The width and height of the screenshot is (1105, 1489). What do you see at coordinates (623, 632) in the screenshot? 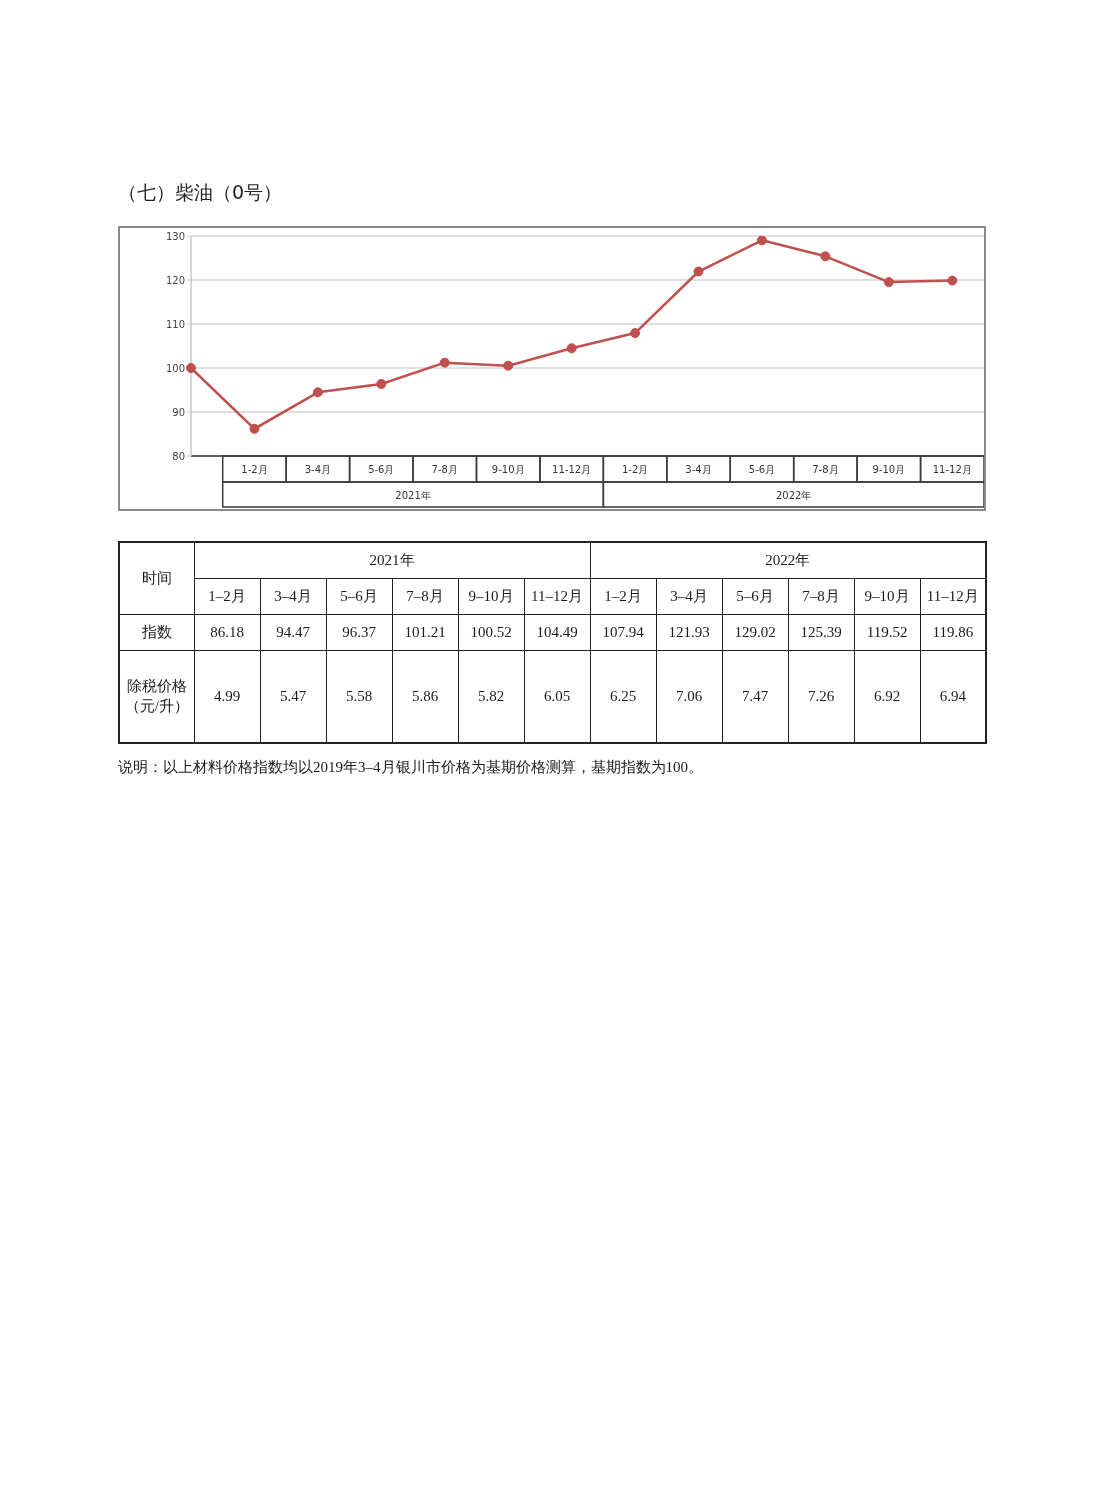
I see `data-label: 107.94` at bounding box center [623, 632].